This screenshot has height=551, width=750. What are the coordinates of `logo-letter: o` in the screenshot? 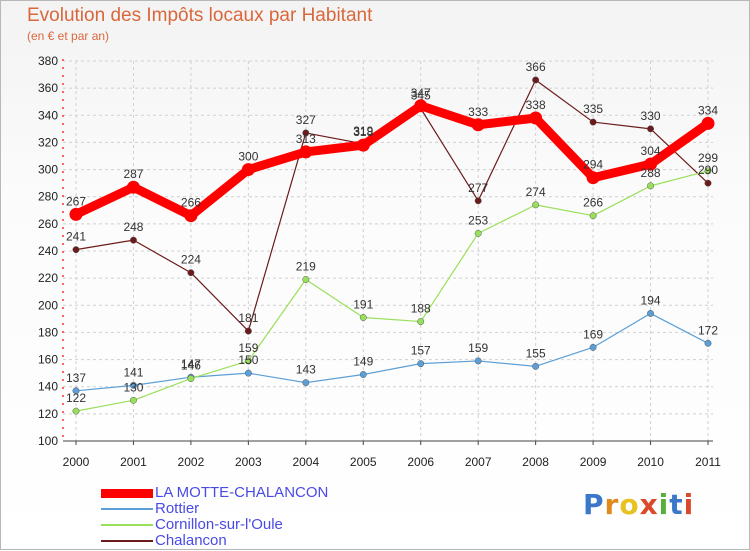 It's located at (629, 504).